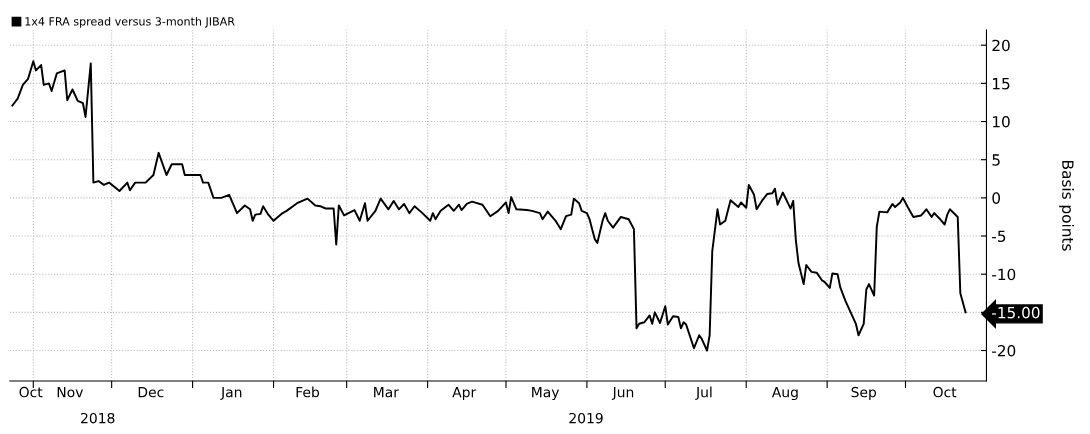  What do you see at coordinates (308, 392) in the screenshot?
I see `x-tick-label: Feb` at bounding box center [308, 392].